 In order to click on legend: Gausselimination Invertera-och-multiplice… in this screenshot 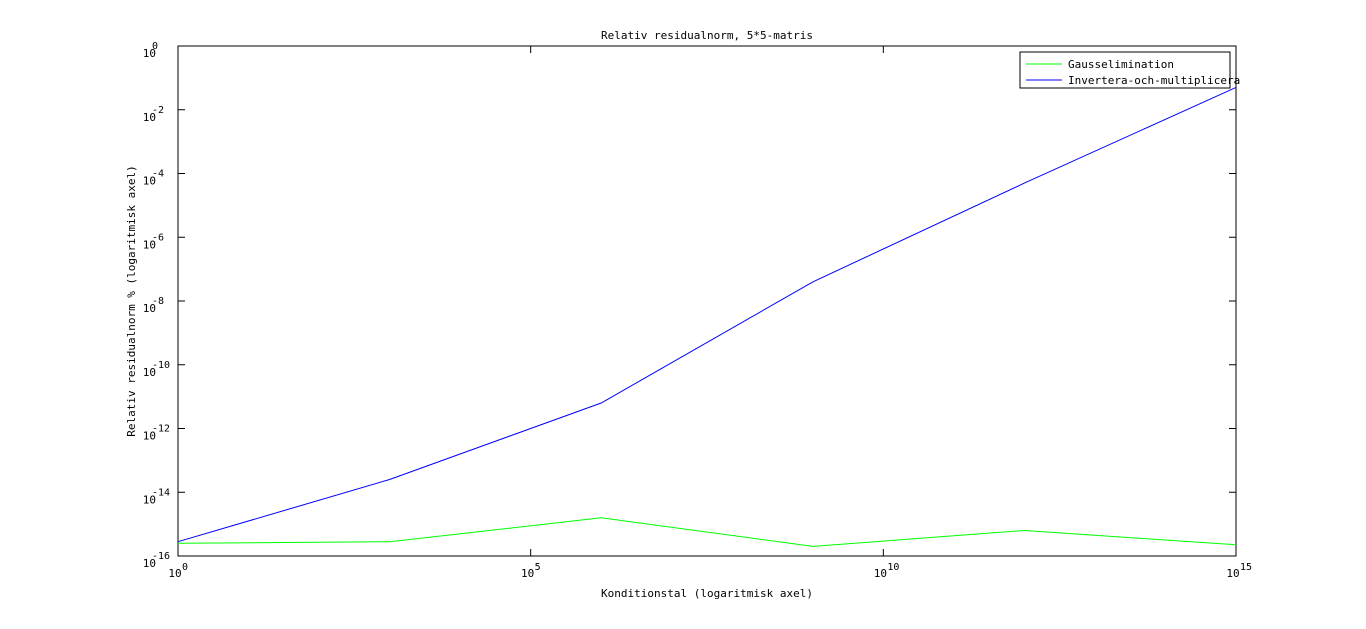, I will do `click(1129, 70)`.